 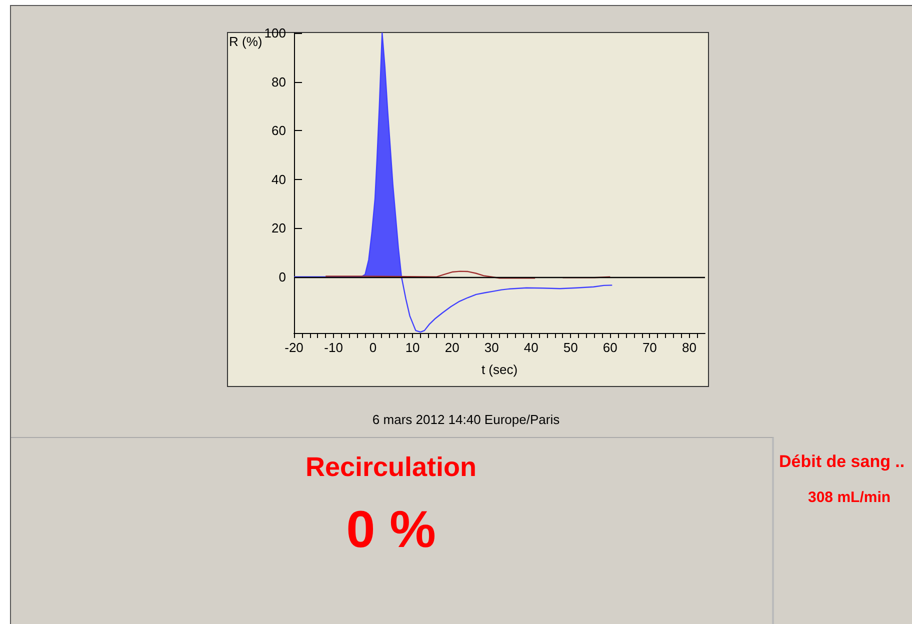 What do you see at coordinates (842, 462) in the screenshot?
I see `text: Débit de sang ..` at bounding box center [842, 462].